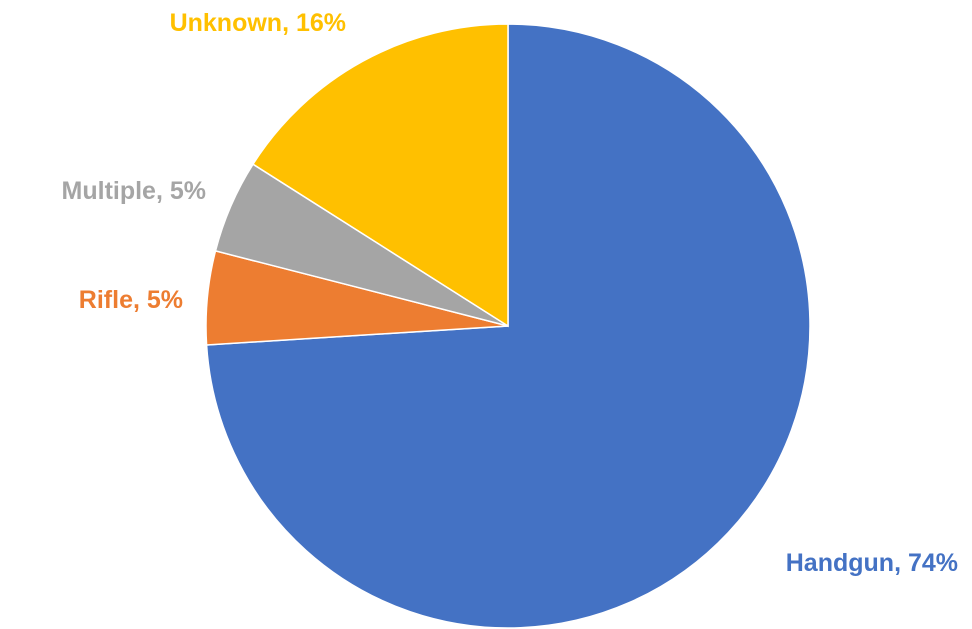  I want to click on slice-label-handgun: Handgun, 74%, so click(872, 563).